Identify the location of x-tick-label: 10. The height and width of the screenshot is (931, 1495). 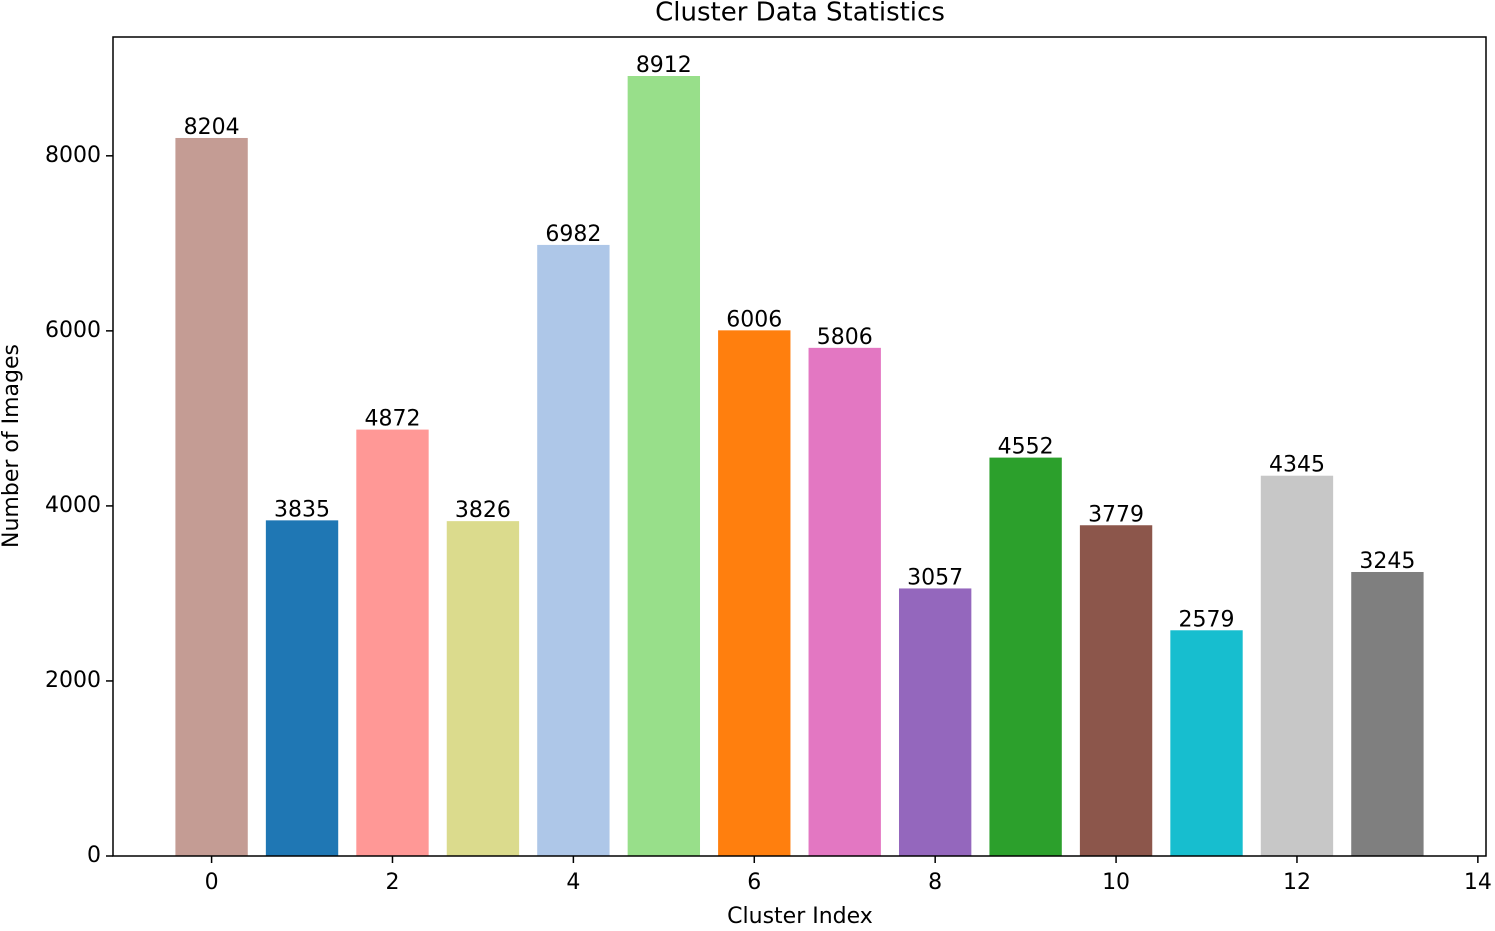
(1116, 882).